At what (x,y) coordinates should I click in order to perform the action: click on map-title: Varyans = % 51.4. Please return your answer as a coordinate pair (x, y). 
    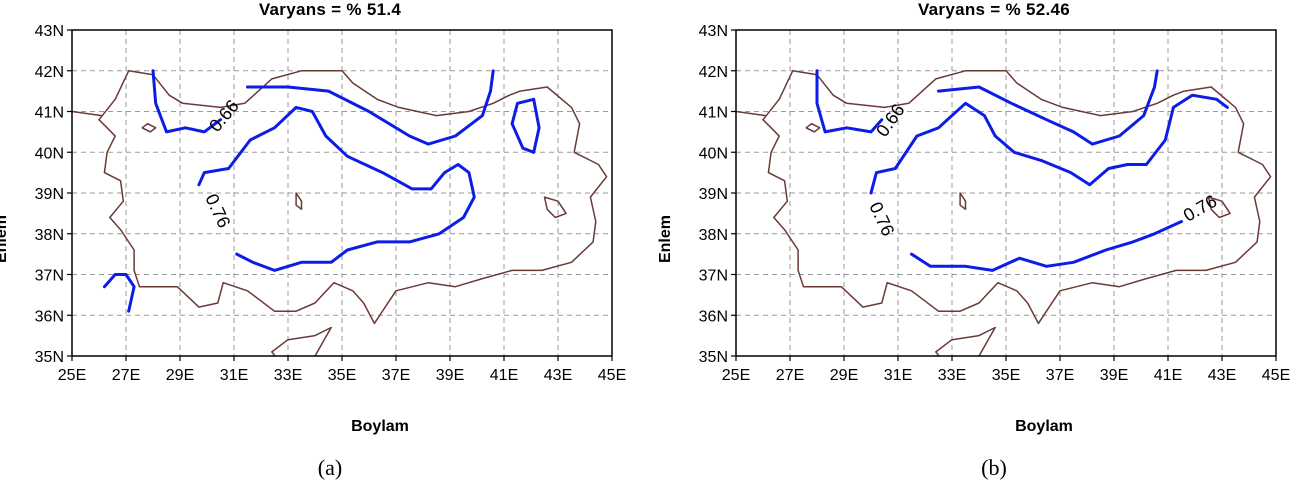
    Looking at the image, I should click on (330, 9).